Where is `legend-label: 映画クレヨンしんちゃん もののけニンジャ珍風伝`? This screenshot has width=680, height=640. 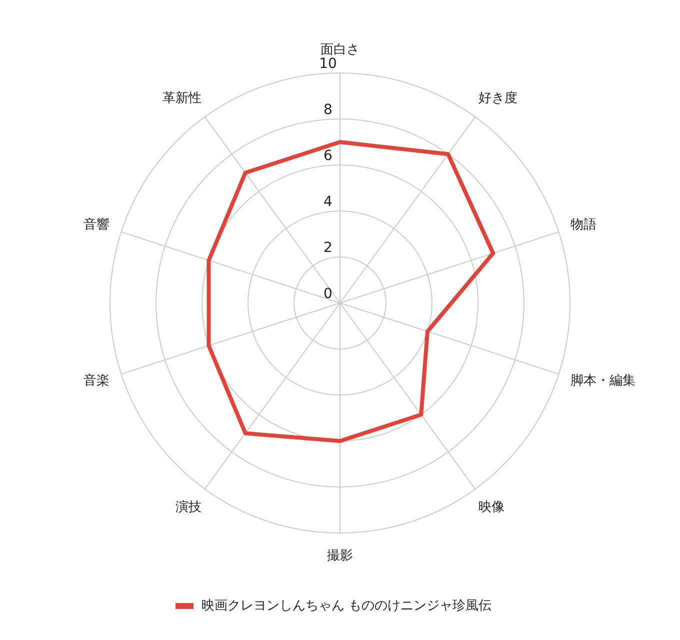 legend-label: 映画クレヨンしんちゃん もののけニンジャ珍風伝 is located at coordinates (347, 606).